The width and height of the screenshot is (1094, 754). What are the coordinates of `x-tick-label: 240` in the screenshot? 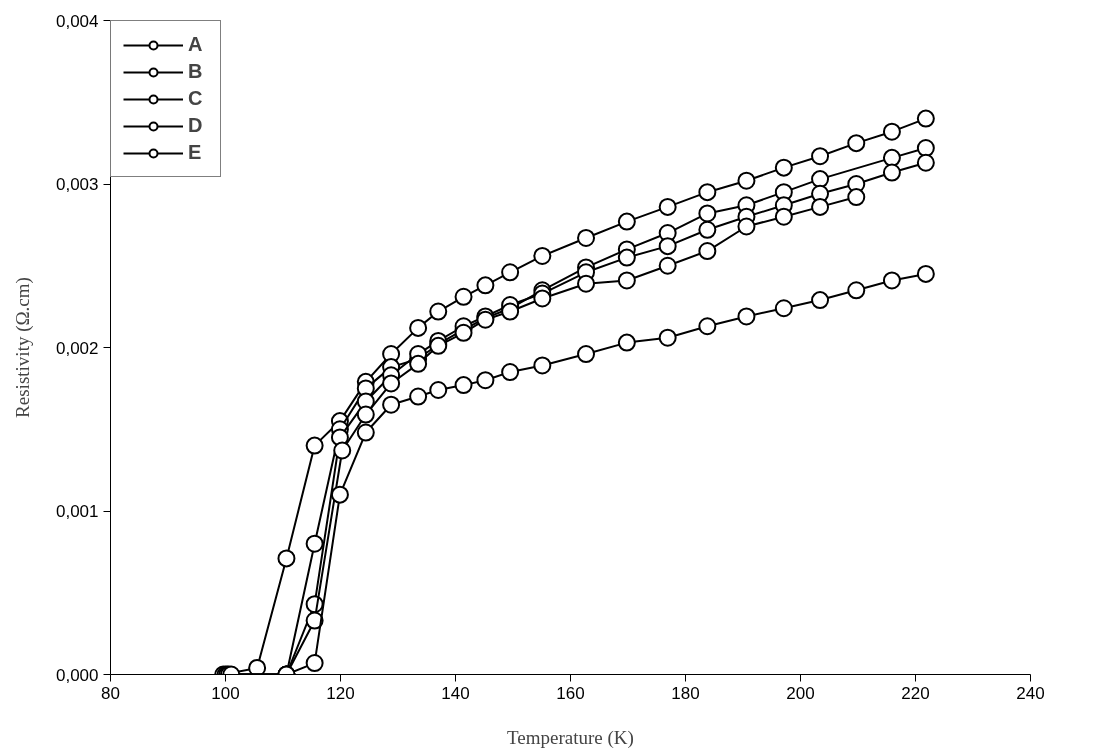 It's located at (1030, 693).